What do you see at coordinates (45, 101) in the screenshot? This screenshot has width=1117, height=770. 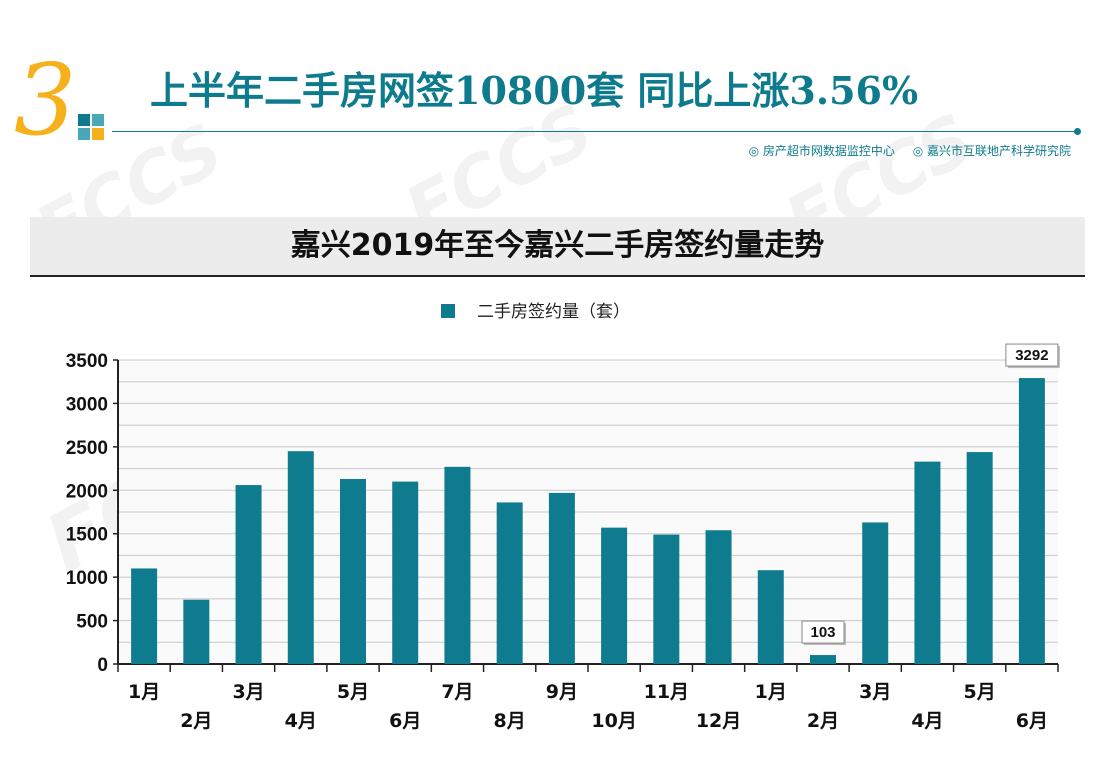 I see `section-number: 3` at bounding box center [45, 101].